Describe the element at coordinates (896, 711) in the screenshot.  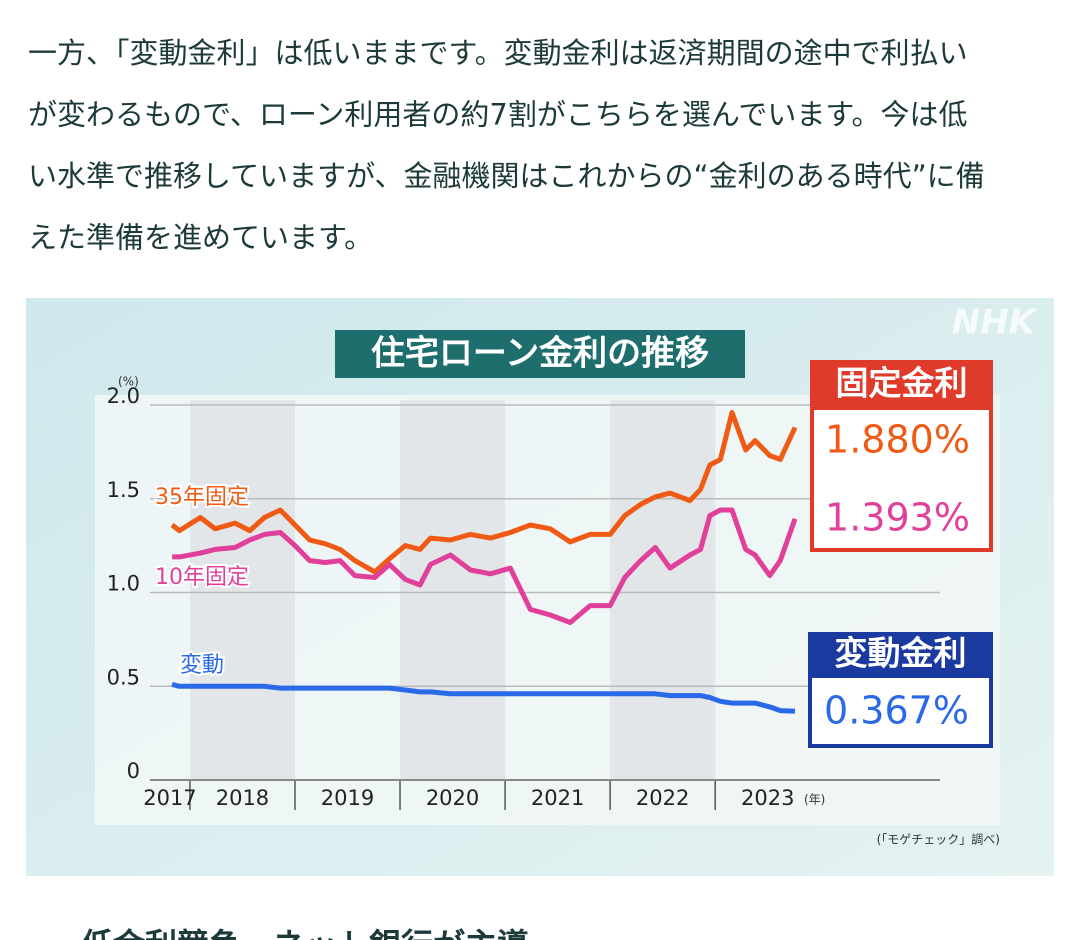
I see `callout-value: 0.367%` at that location.